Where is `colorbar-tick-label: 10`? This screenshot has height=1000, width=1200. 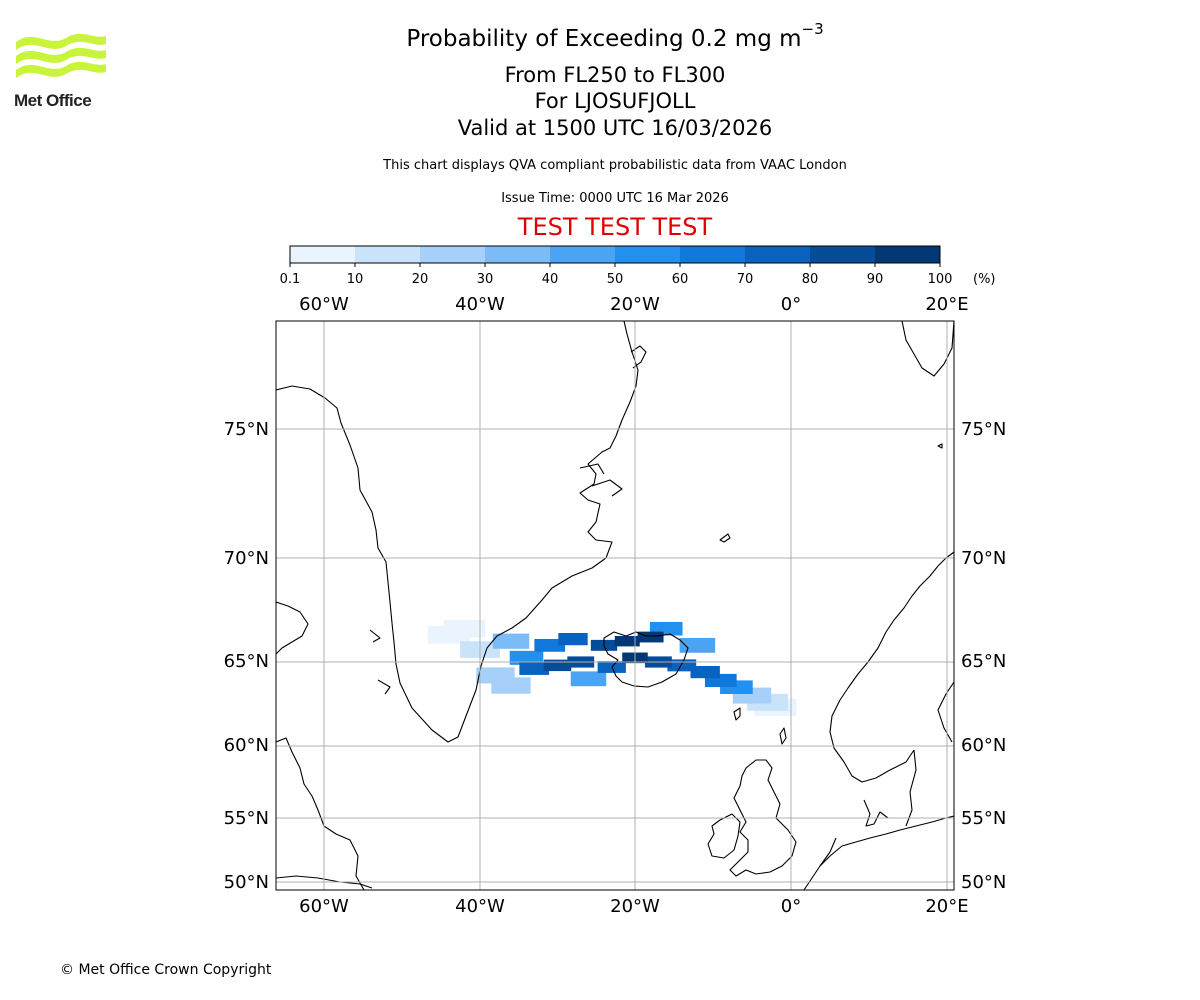 colorbar-tick-label: 10 is located at coordinates (355, 279).